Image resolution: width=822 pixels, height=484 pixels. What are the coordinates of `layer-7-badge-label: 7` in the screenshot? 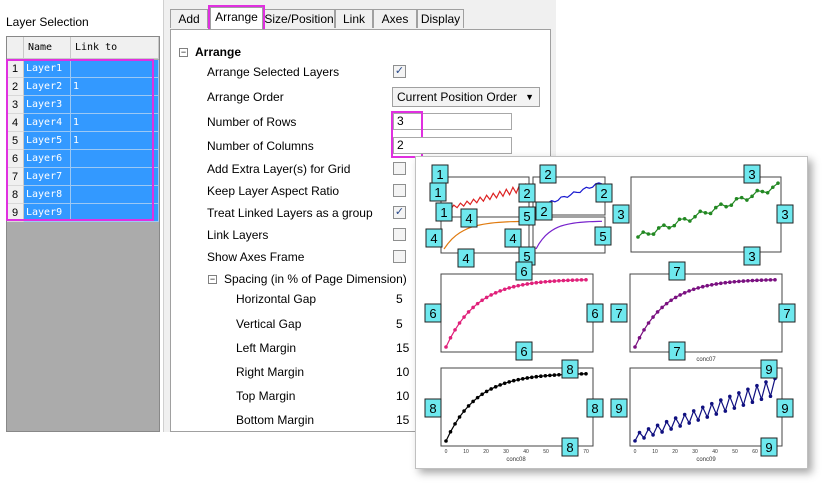 It's located at (618, 313).